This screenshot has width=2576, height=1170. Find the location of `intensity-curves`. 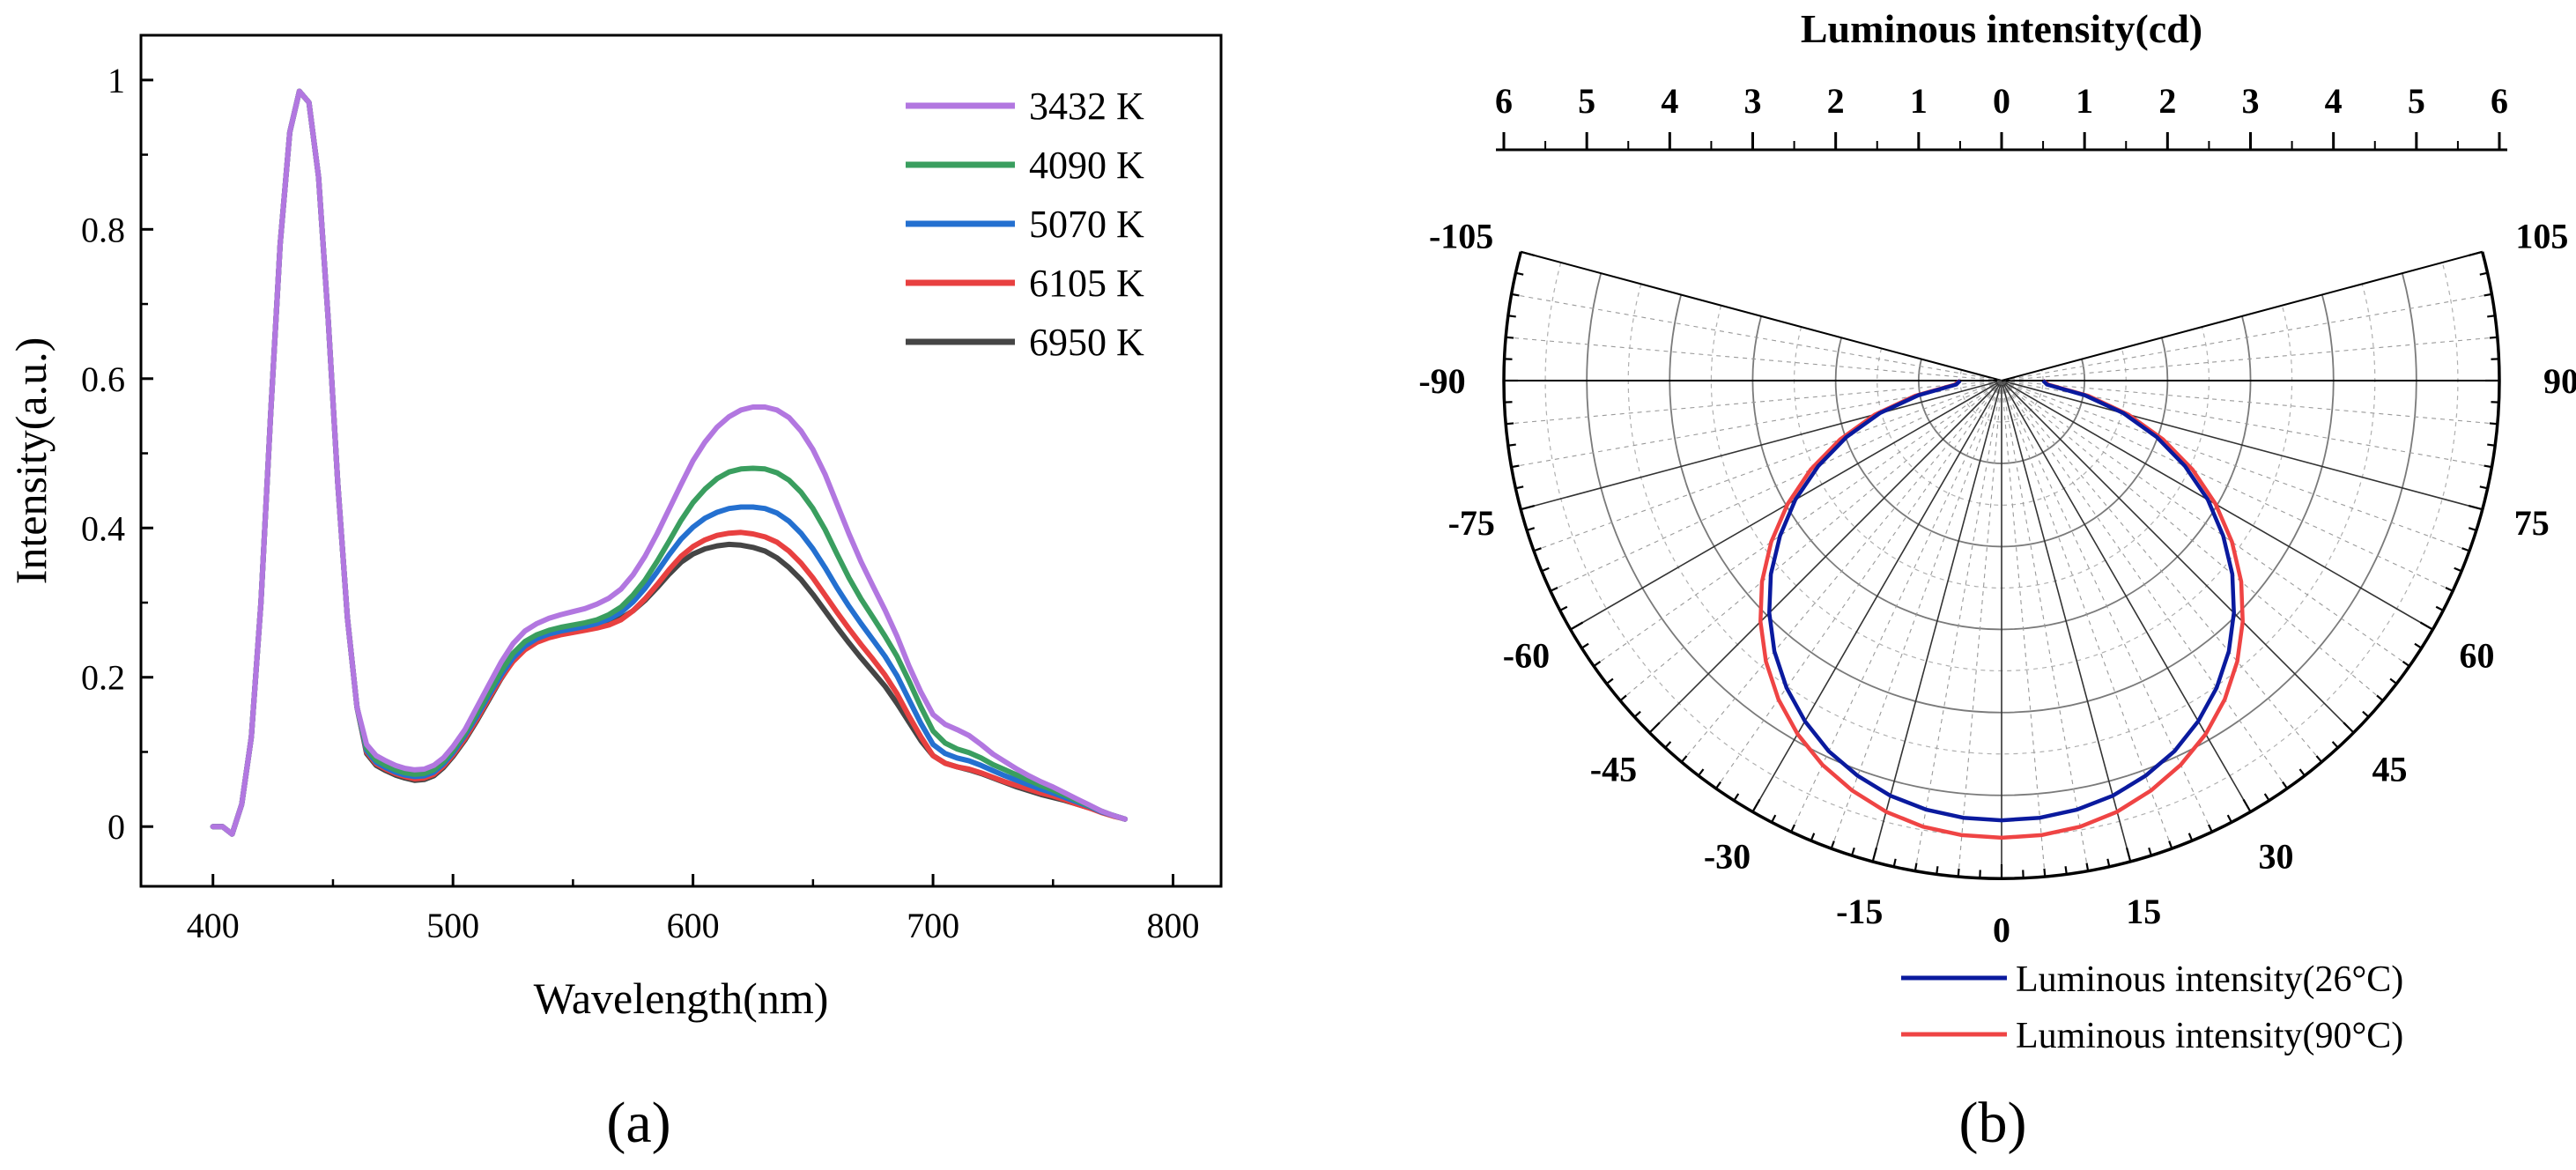

intensity-curves is located at coordinates (2002, 609).